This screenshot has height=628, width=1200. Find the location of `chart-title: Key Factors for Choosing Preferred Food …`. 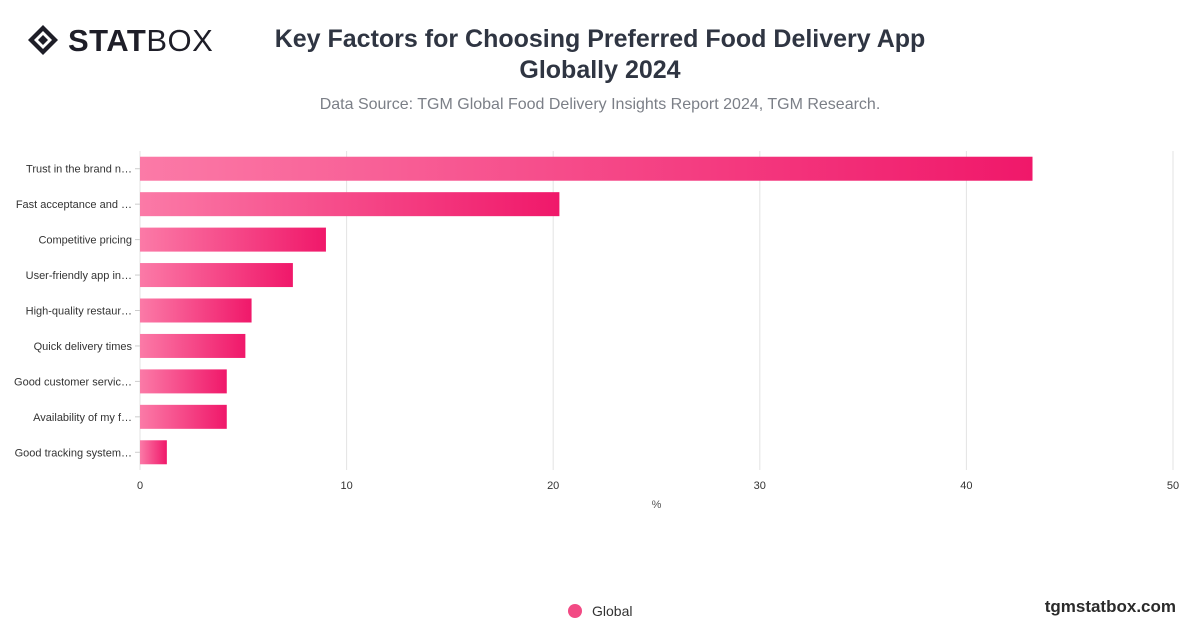

chart-title: Key Factors for Choosing Preferred Food … is located at coordinates (600, 54).